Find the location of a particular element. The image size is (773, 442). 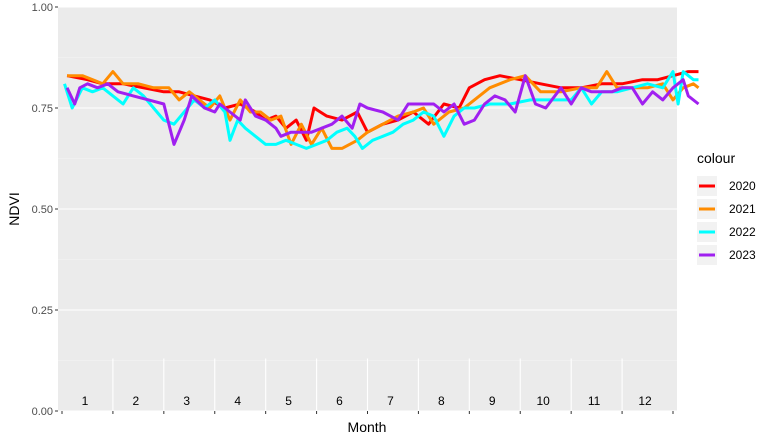

series-line-2022 is located at coordinates (381, 110).